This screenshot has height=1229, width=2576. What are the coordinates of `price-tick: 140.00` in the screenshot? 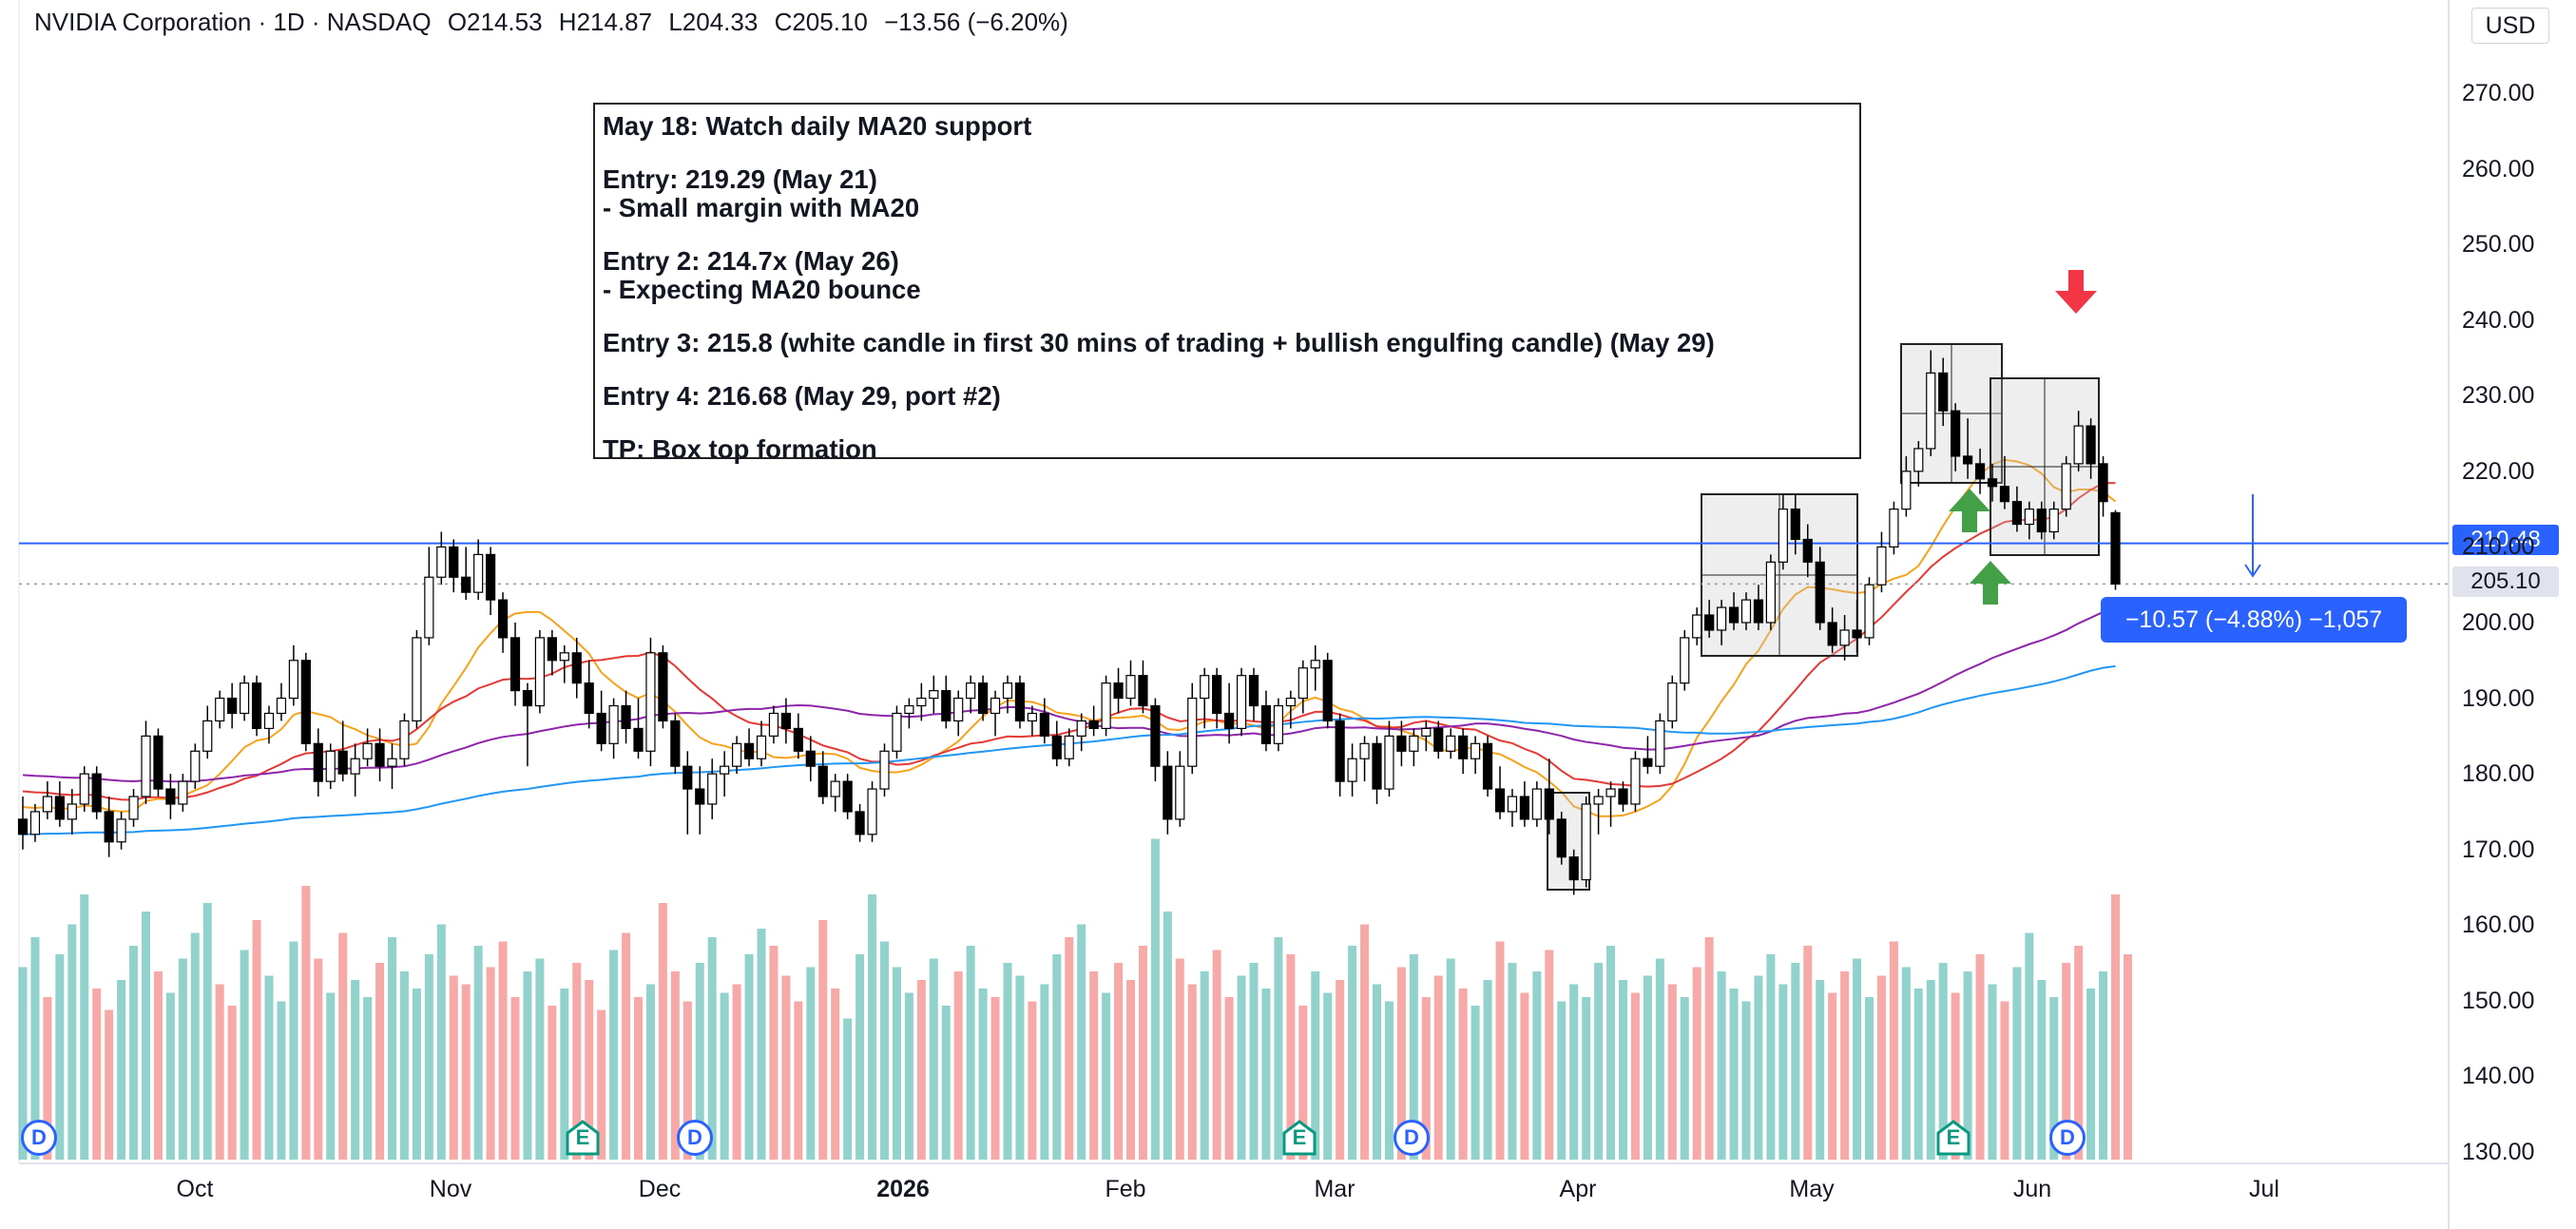 It's located at (2498, 1076).